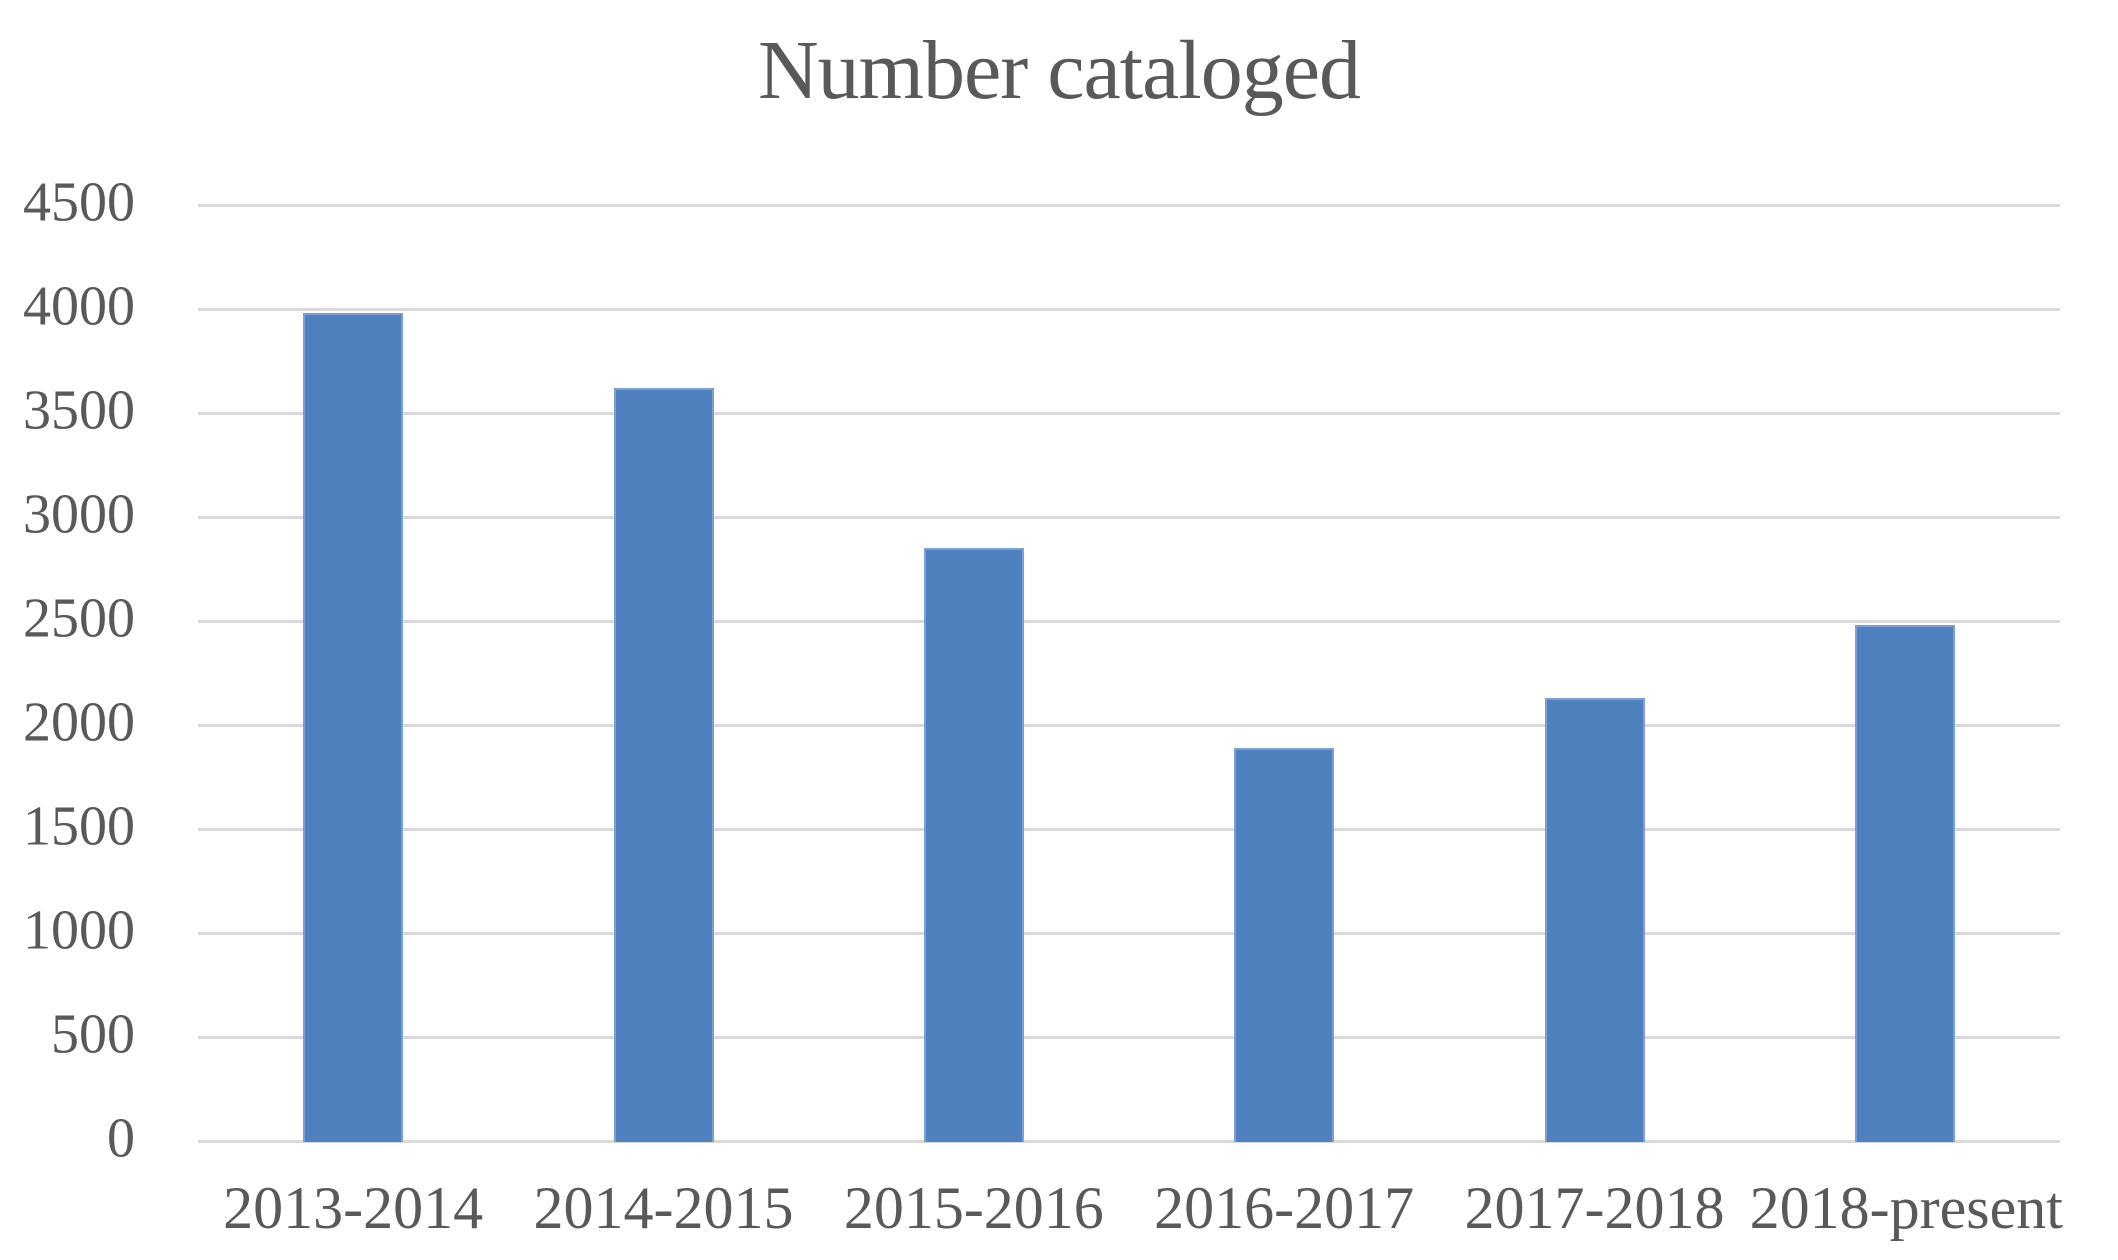  I want to click on y-axis-tick-label: 4500, so click(79, 202).